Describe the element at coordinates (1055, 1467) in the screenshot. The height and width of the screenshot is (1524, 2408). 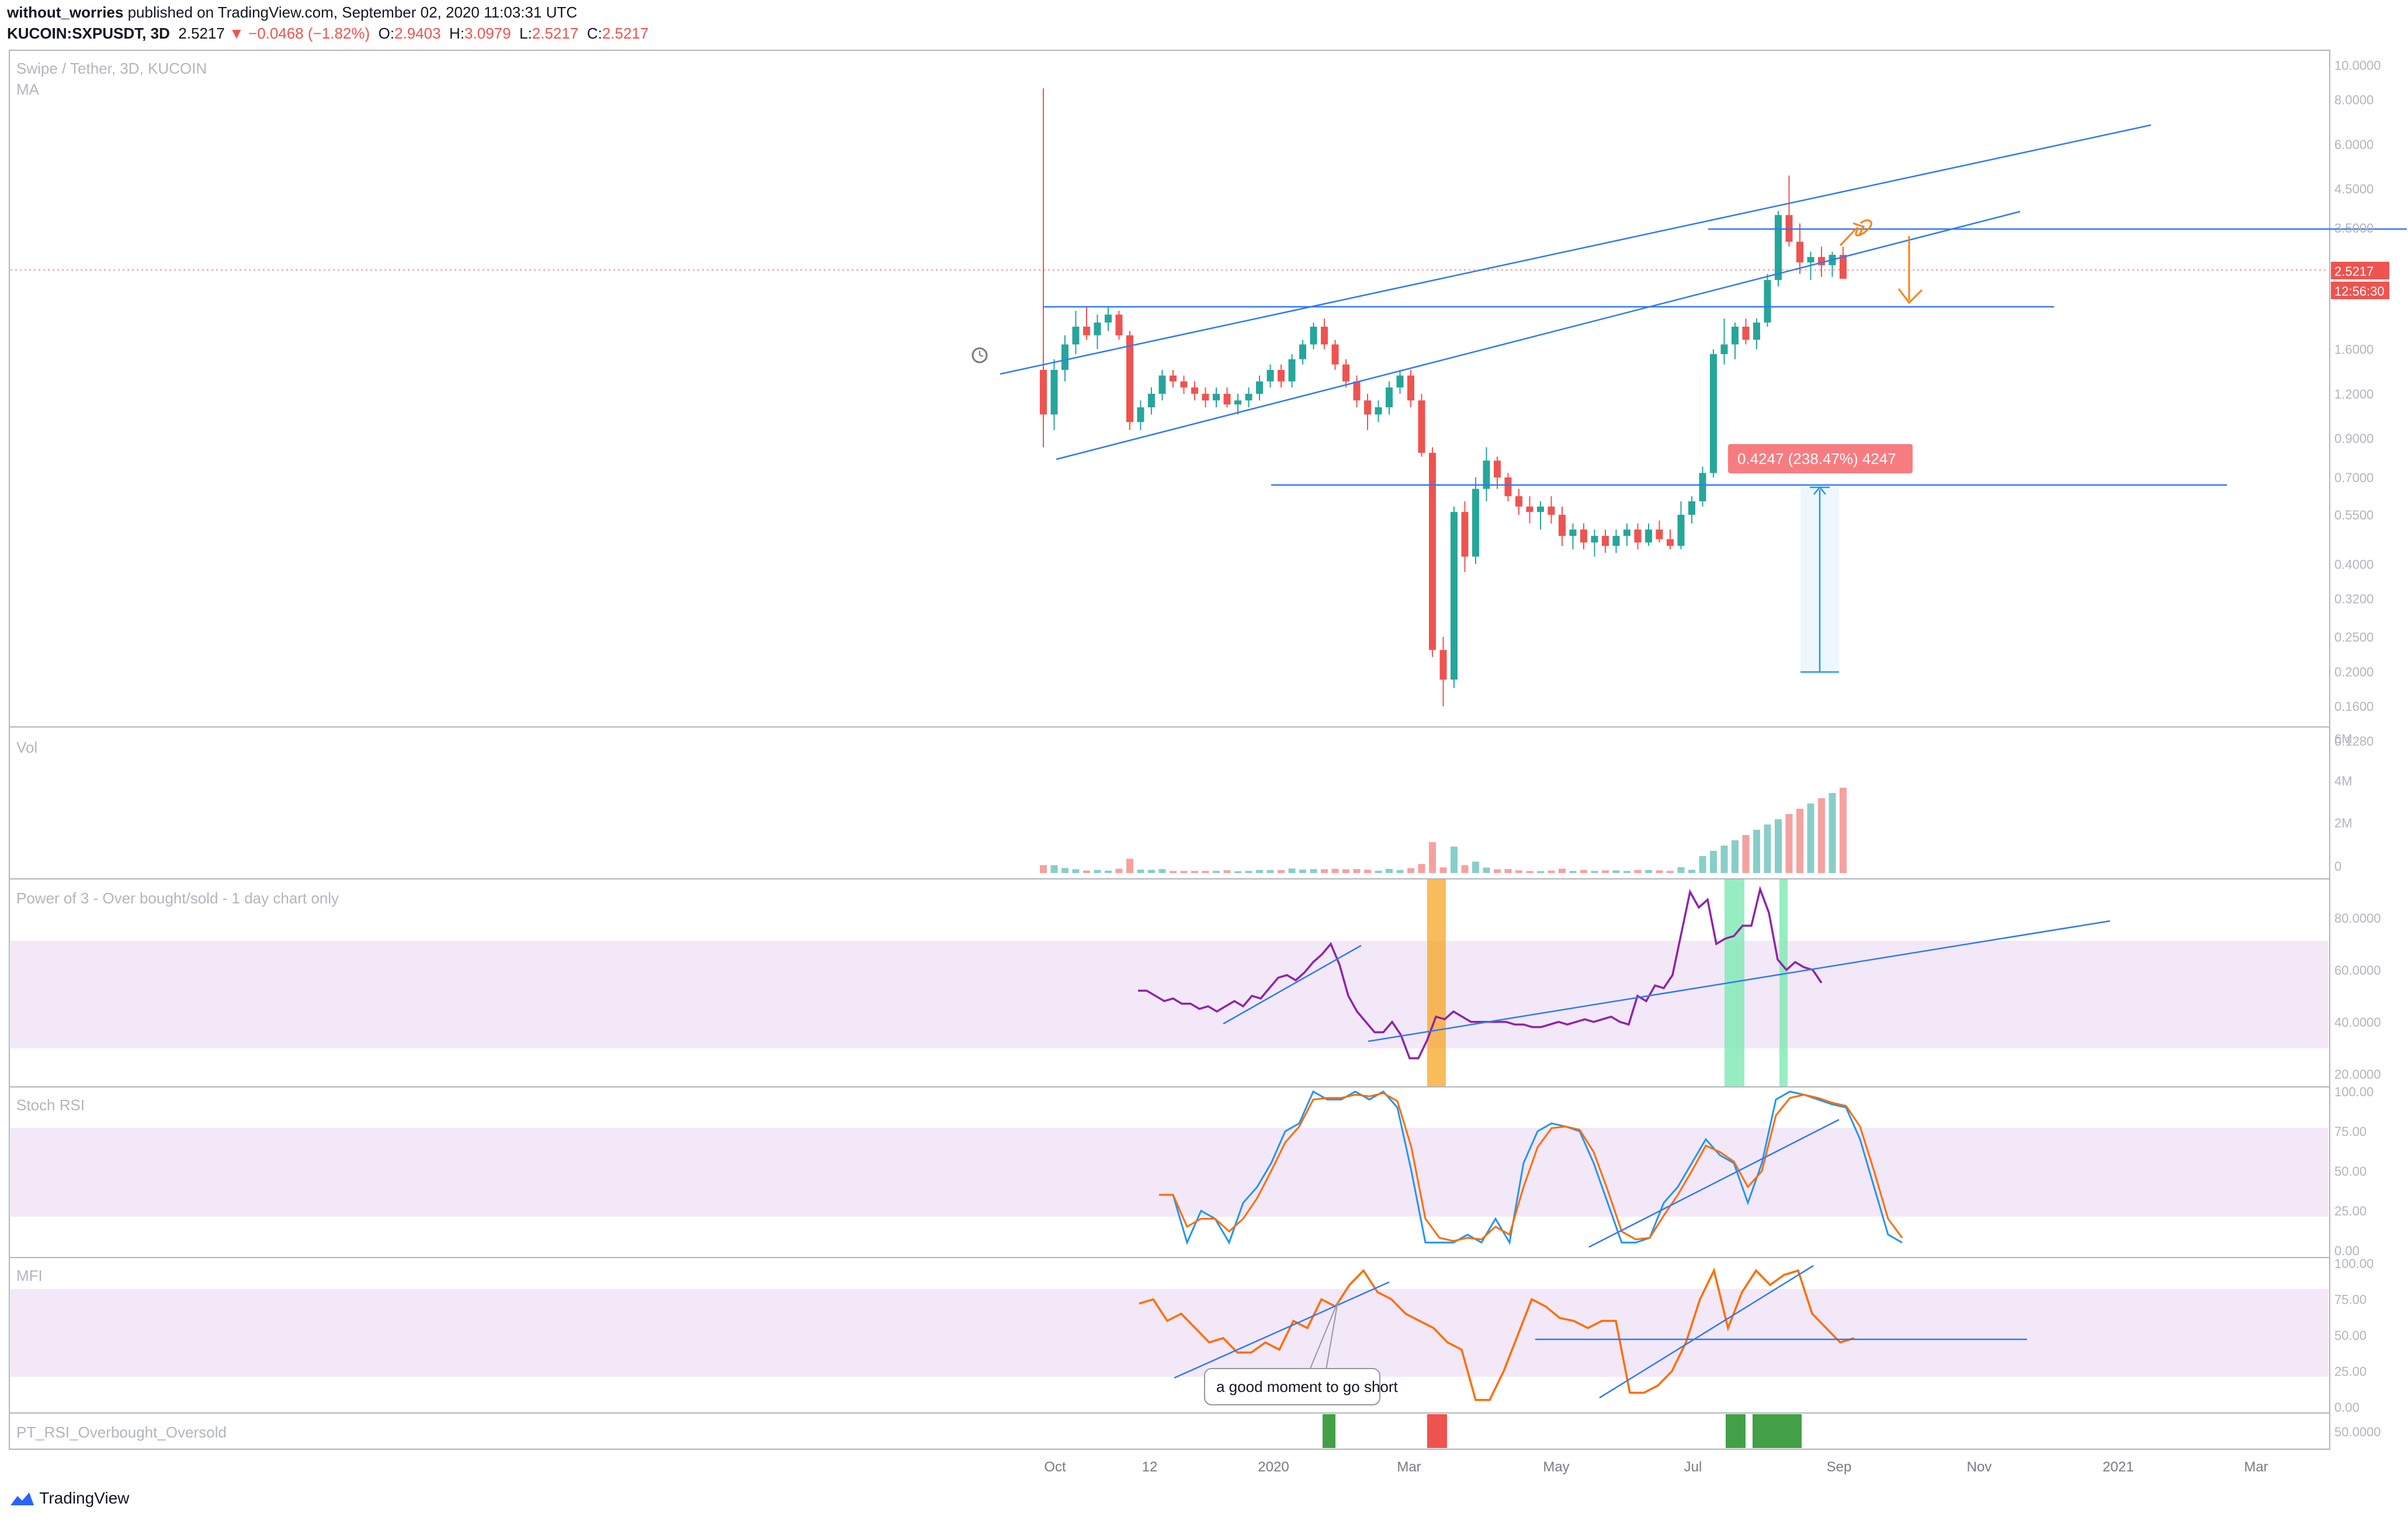
I see `x-tick-label: Oct` at that location.